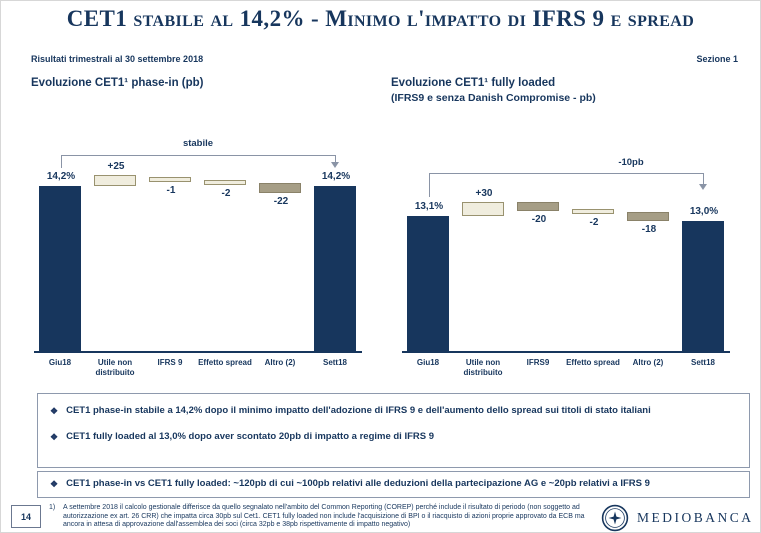 This screenshot has width=761, height=533. I want to click on mediobanca-logo-icon, so click(615, 518).